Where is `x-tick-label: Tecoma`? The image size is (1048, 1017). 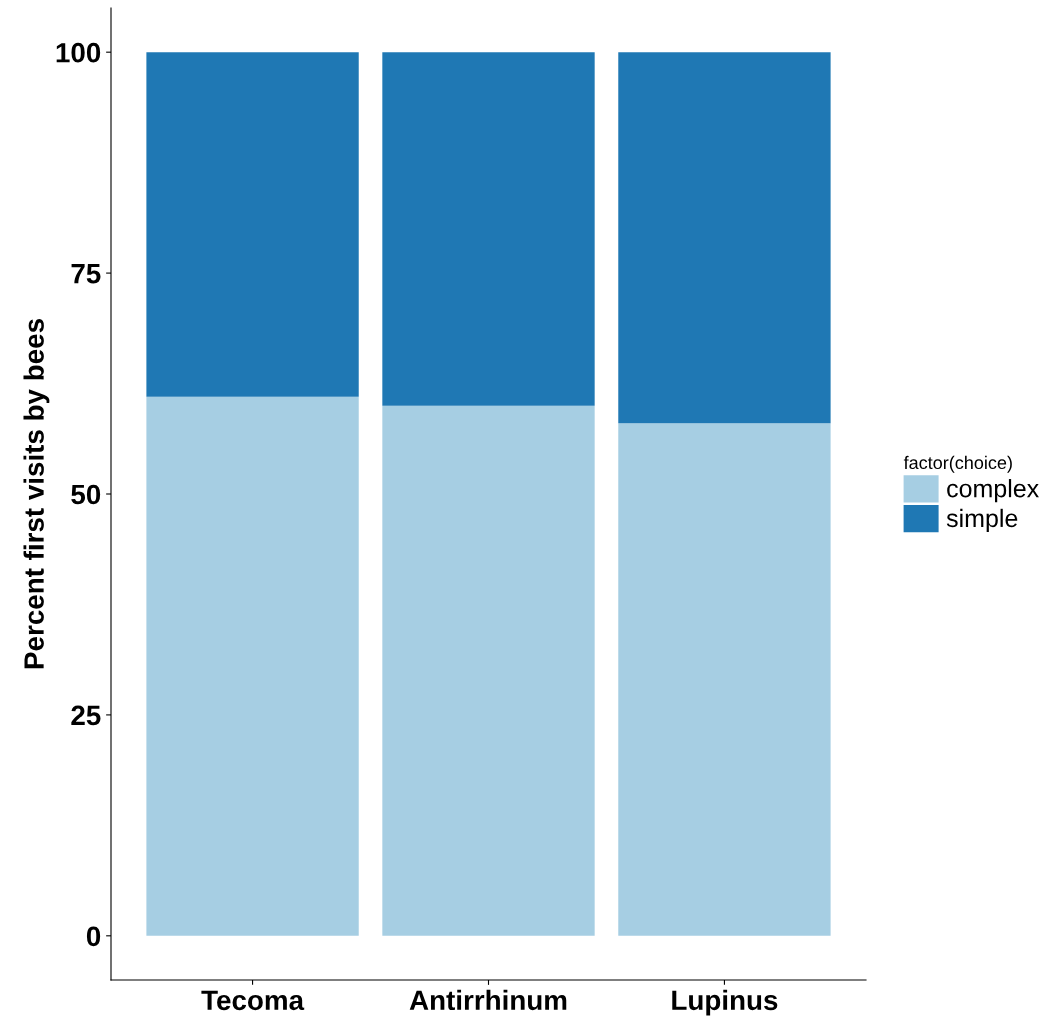
x-tick-label: Tecoma is located at coordinates (253, 1000).